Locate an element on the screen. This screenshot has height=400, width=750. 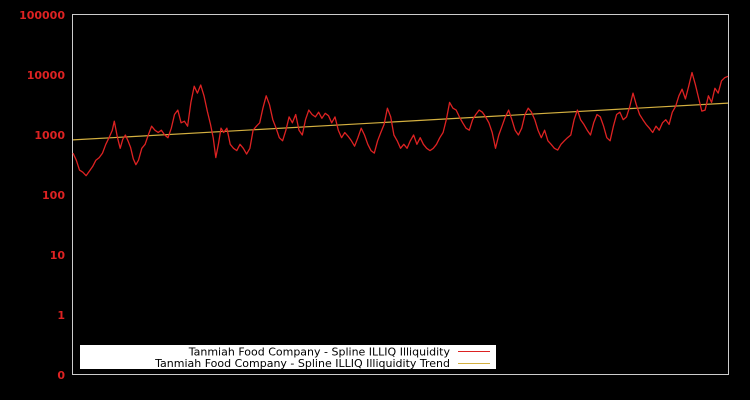
trend-line is located at coordinates (400, 121).